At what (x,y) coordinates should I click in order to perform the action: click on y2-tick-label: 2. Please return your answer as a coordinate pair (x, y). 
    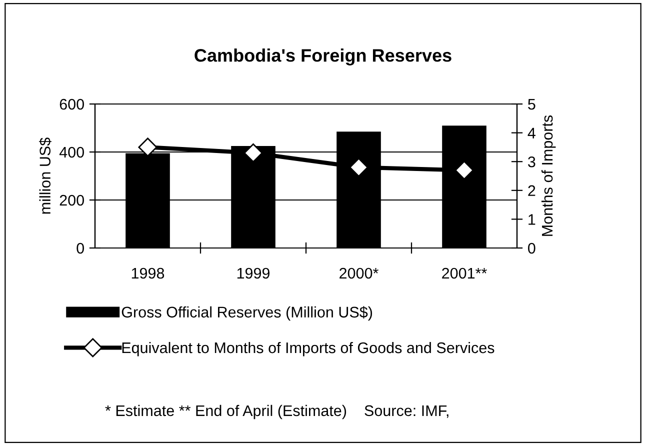
    Looking at the image, I should click on (532, 190).